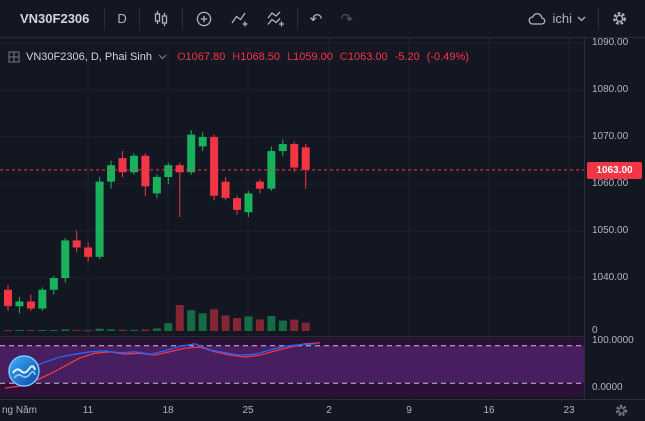 The width and height of the screenshot is (645, 421). Describe the element at coordinates (489, 410) in the screenshot. I see `time-axis-label: 16` at that location.